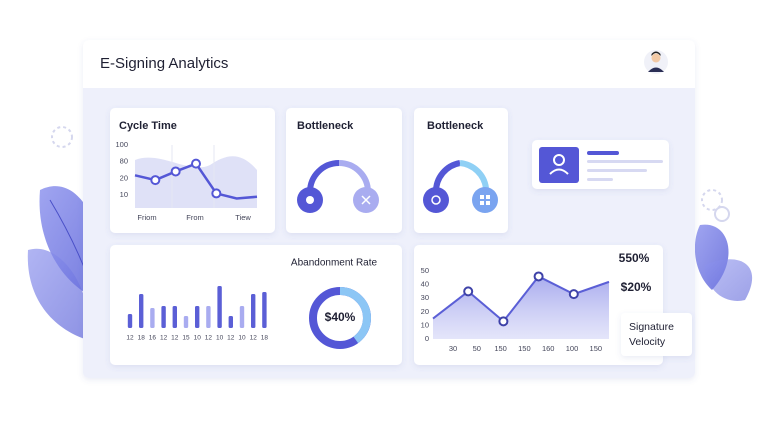  What do you see at coordinates (427, 338) in the screenshot?
I see `y-tick-label: 0` at bounding box center [427, 338].